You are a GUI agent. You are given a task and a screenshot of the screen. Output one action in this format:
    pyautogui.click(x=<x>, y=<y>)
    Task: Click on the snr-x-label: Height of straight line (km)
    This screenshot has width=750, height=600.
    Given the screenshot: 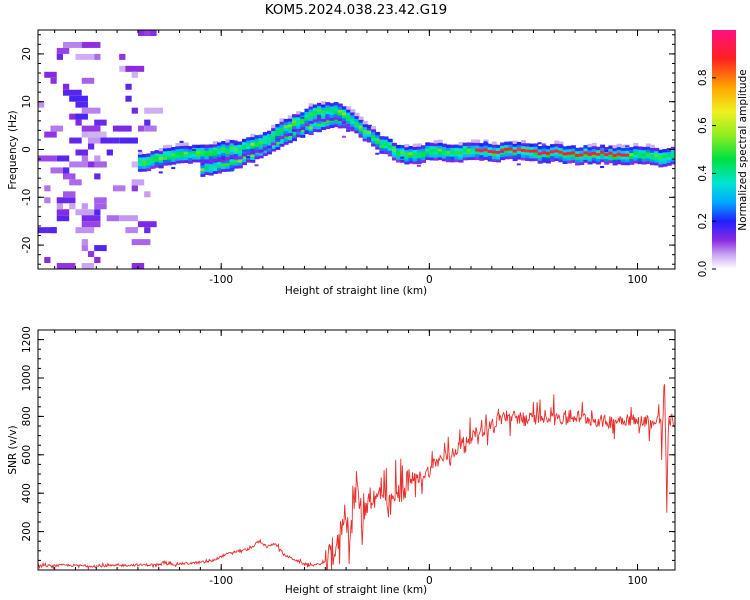 What is the action you would take?
    pyautogui.click(x=356, y=590)
    